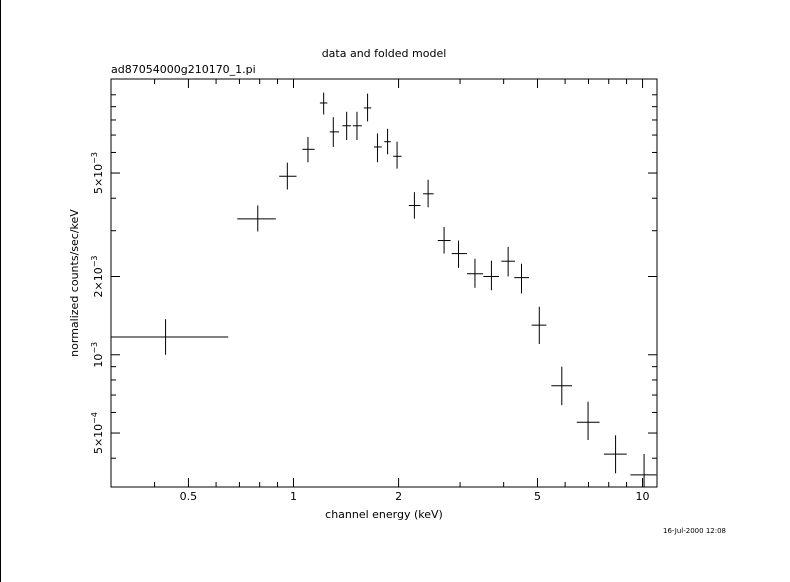 The image size is (790, 582). What do you see at coordinates (183, 69) in the screenshot?
I see `chart-subtitle: ad87054000g210170_1.pi` at bounding box center [183, 69].